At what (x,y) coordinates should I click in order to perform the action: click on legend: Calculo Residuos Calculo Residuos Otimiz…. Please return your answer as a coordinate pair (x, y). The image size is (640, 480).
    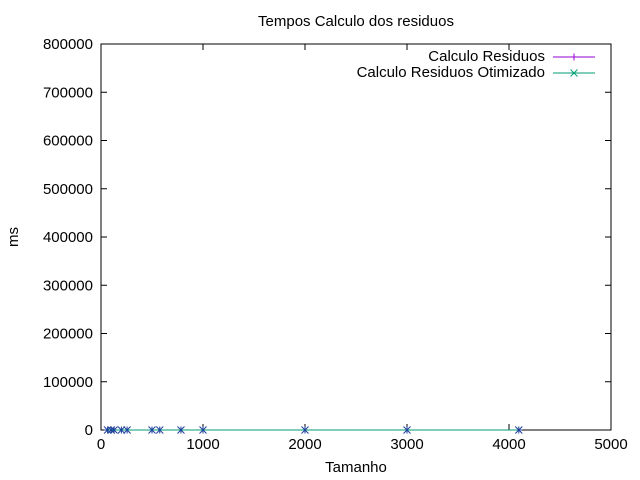
    Looking at the image, I should click on (476, 64).